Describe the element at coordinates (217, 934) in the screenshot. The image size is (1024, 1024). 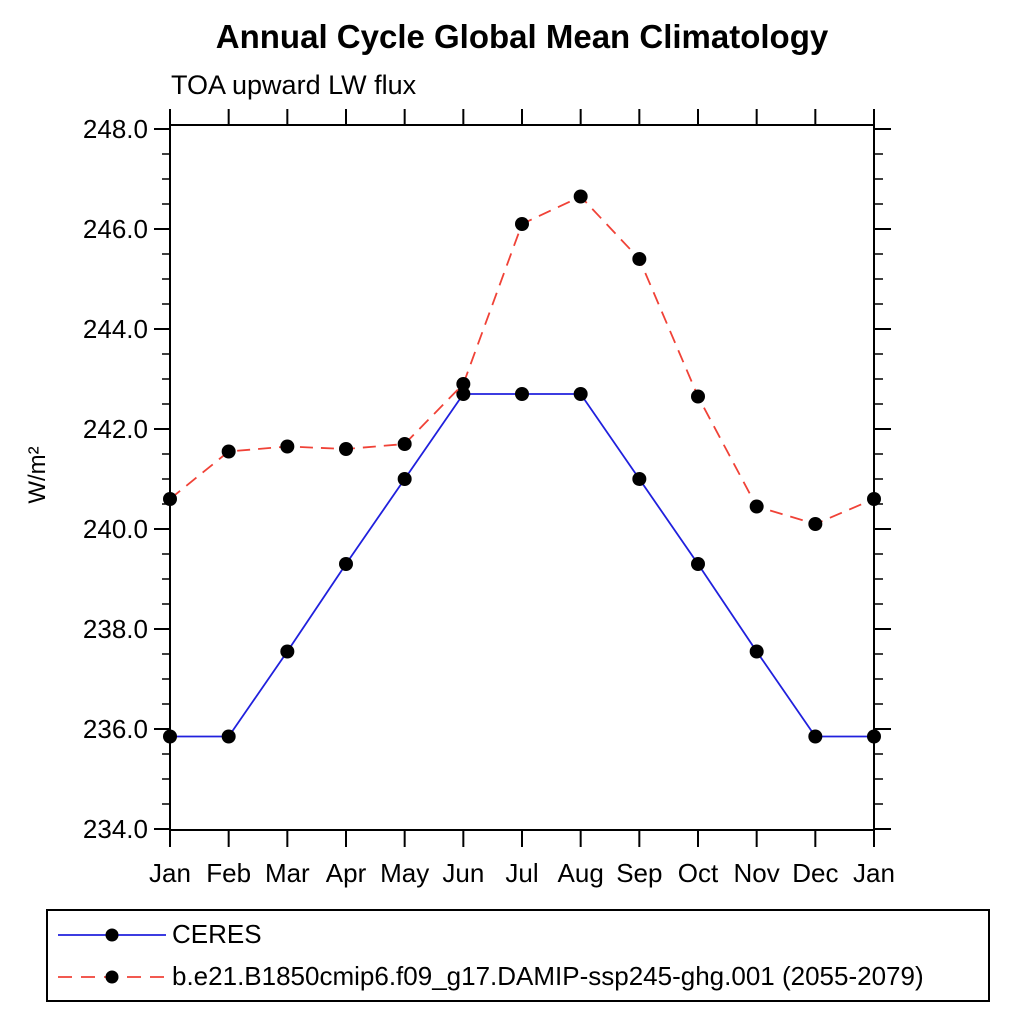
I see `legend-label-ceres: CERES` at that location.